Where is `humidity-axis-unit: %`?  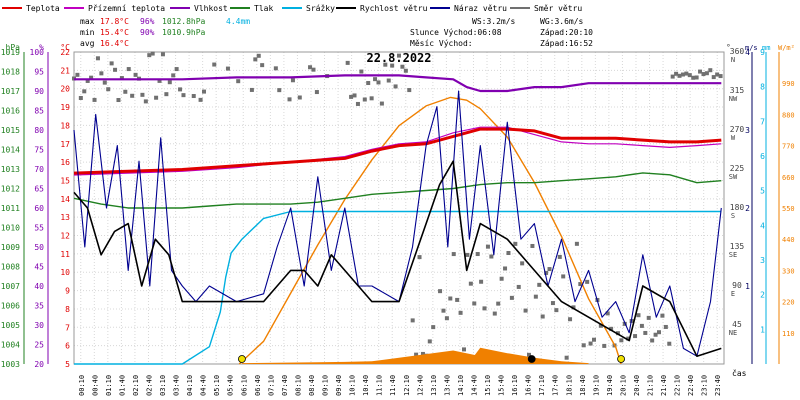 humidity-axis-unit: % is located at coordinates (41, 47).